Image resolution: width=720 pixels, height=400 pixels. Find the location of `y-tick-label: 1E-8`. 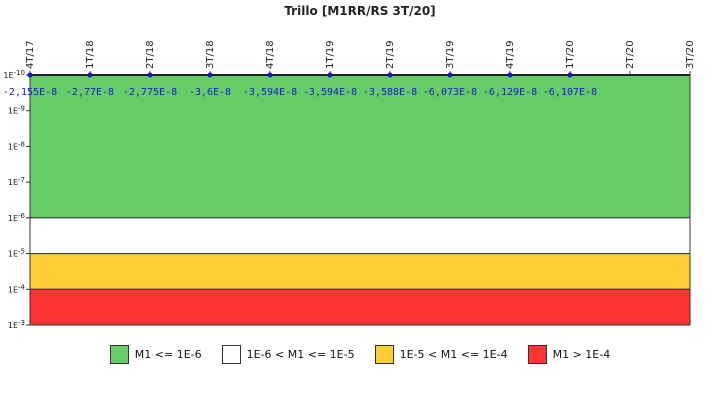

y-tick-label: 1E-8 is located at coordinates (16, 145).